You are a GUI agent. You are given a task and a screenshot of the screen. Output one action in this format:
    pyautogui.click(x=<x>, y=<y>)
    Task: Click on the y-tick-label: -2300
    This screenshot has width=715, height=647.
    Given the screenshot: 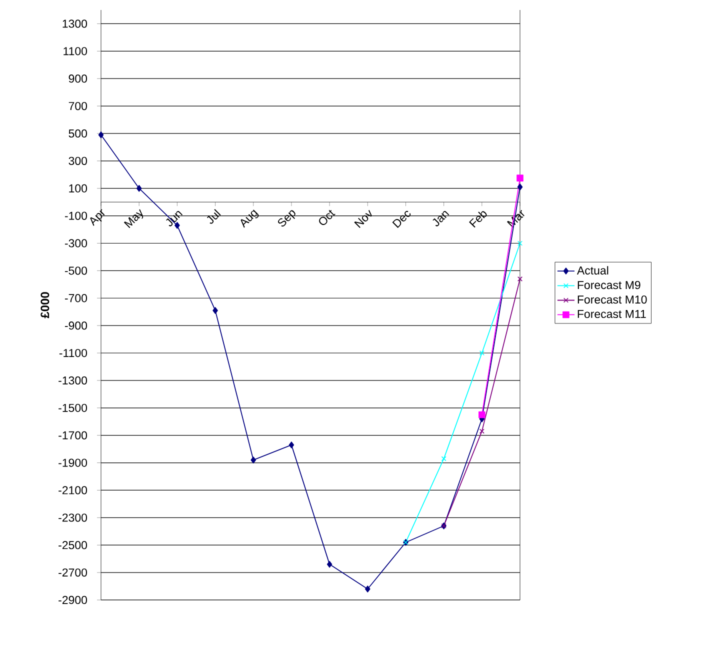 What is the action you would take?
    pyautogui.click(x=73, y=518)
    